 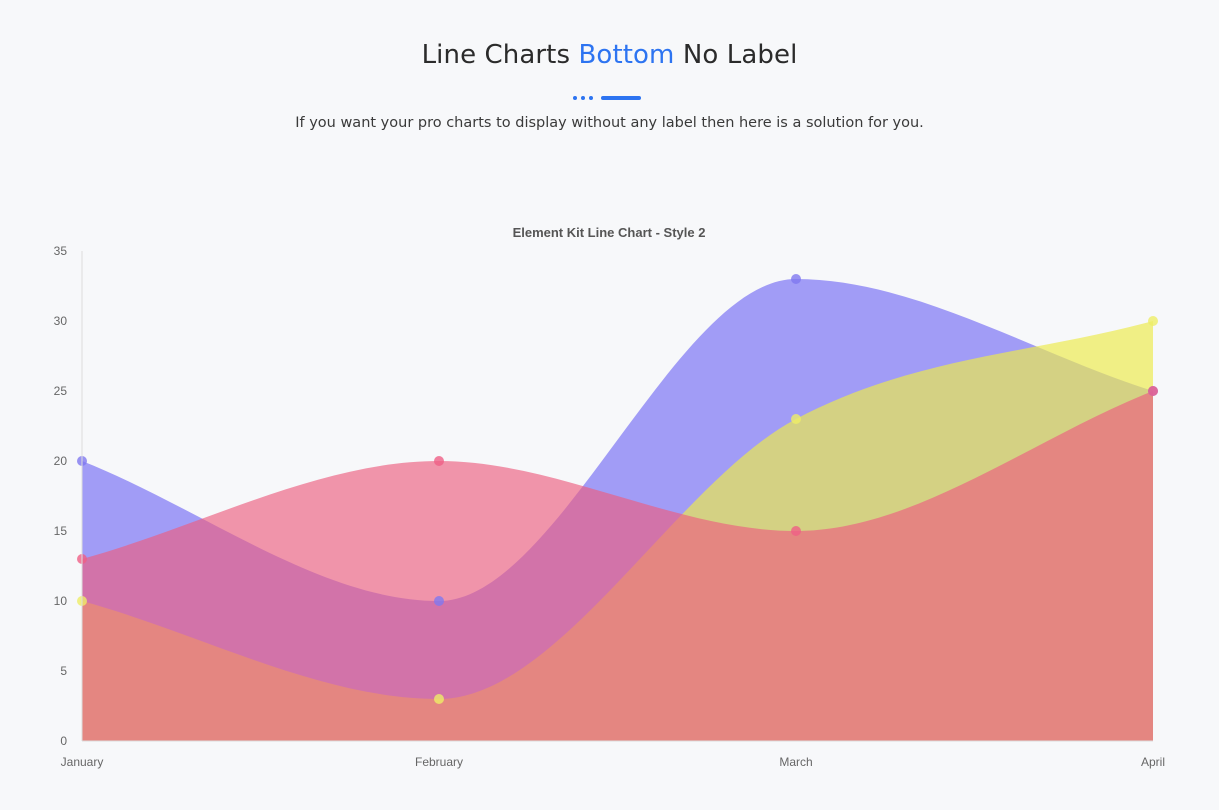 What do you see at coordinates (795, 762) in the screenshot?
I see `x-tick-label: March` at bounding box center [795, 762].